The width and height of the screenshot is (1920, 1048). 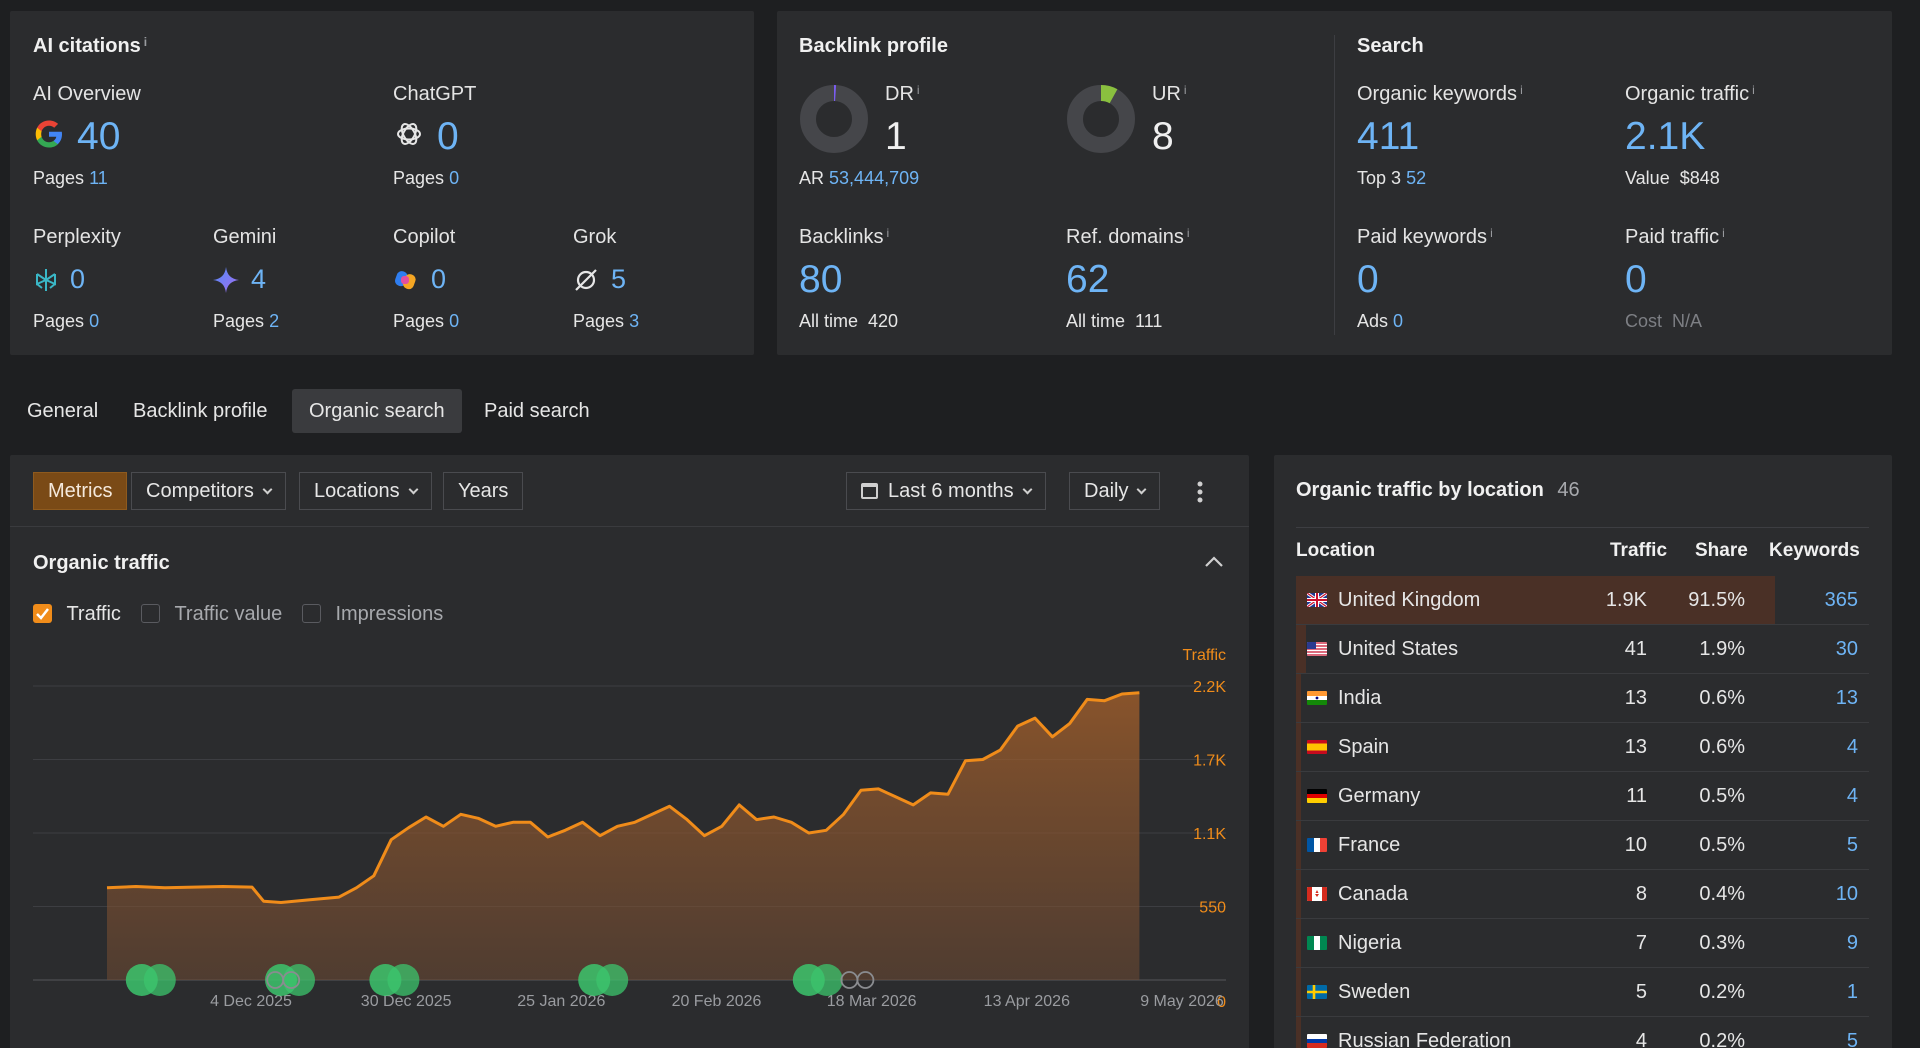 What do you see at coordinates (1846, 649) in the screenshot?
I see `keywords-cell: 30` at bounding box center [1846, 649].